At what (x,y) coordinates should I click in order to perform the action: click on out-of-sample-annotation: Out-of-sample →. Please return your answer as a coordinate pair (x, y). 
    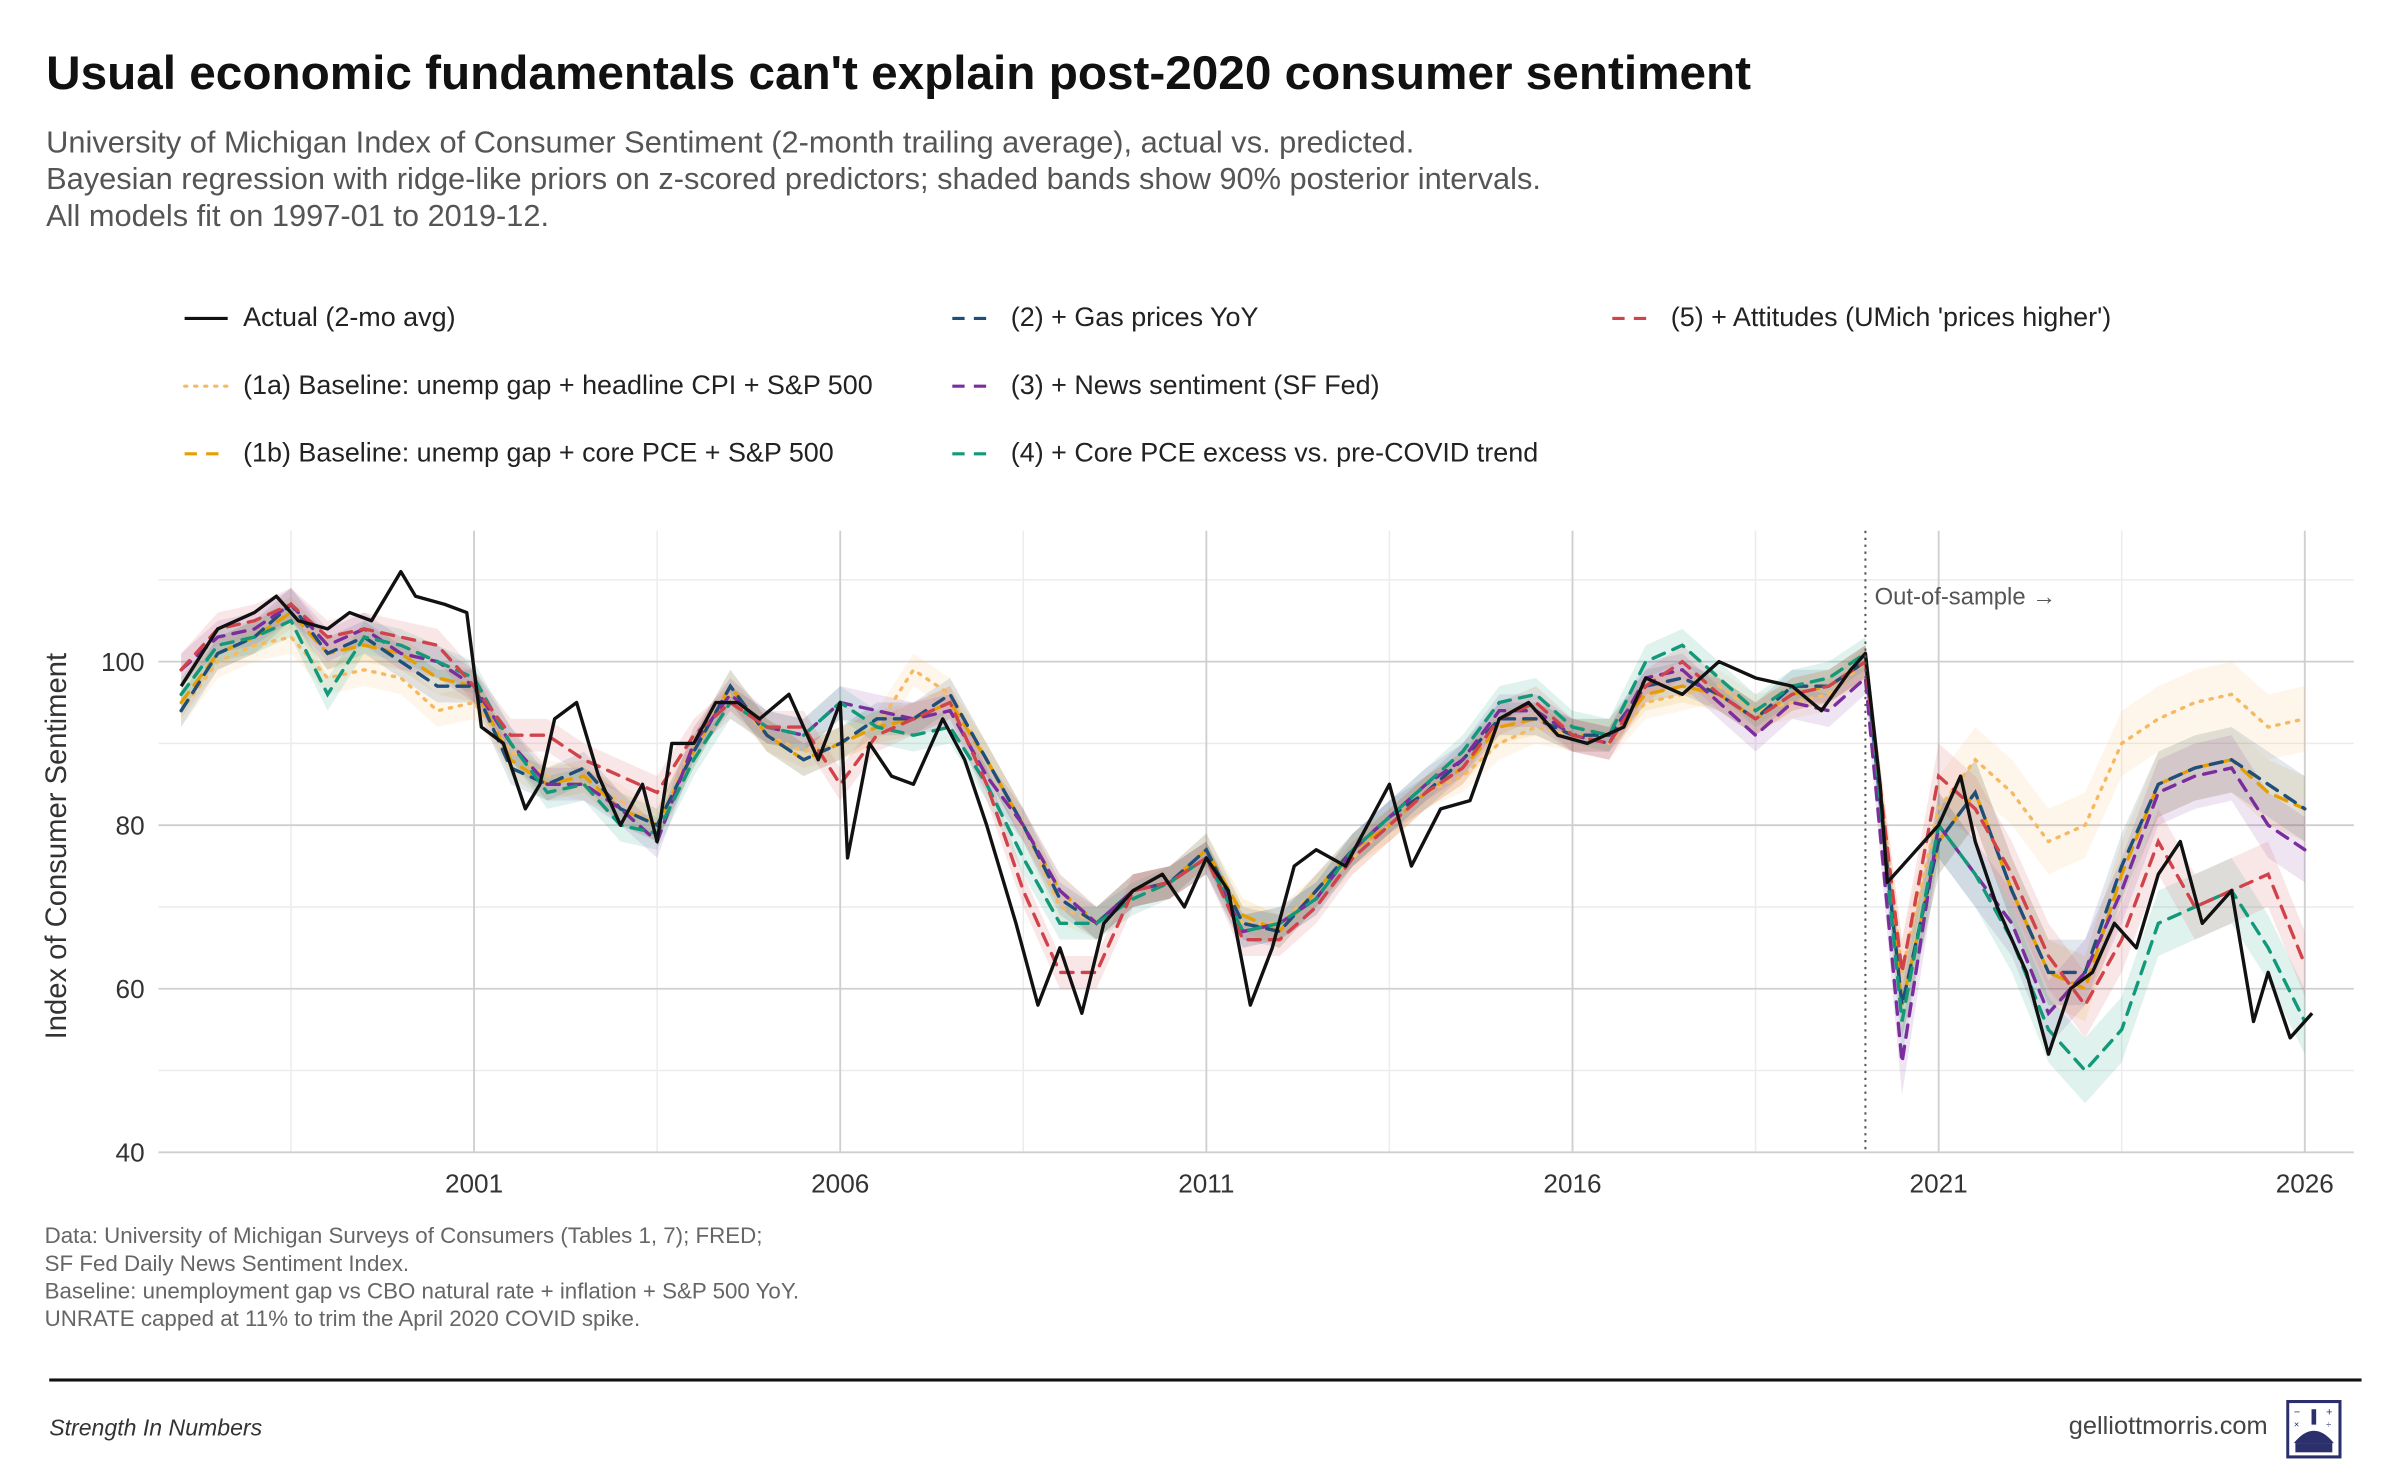
    Looking at the image, I should click on (1965, 597).